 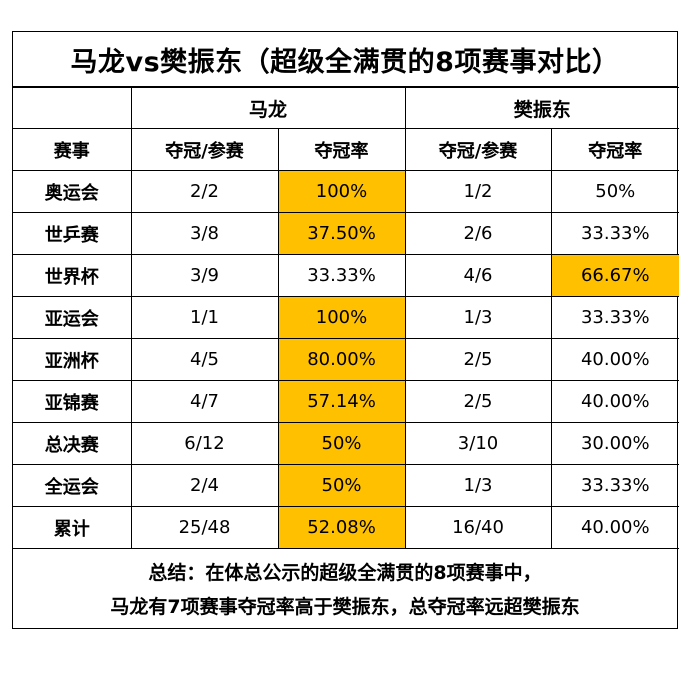 What do you see at coordinates (72, 359) in the screenshot?
I see `event-cell: 亚洲杯` at bounding box center [72, 359].